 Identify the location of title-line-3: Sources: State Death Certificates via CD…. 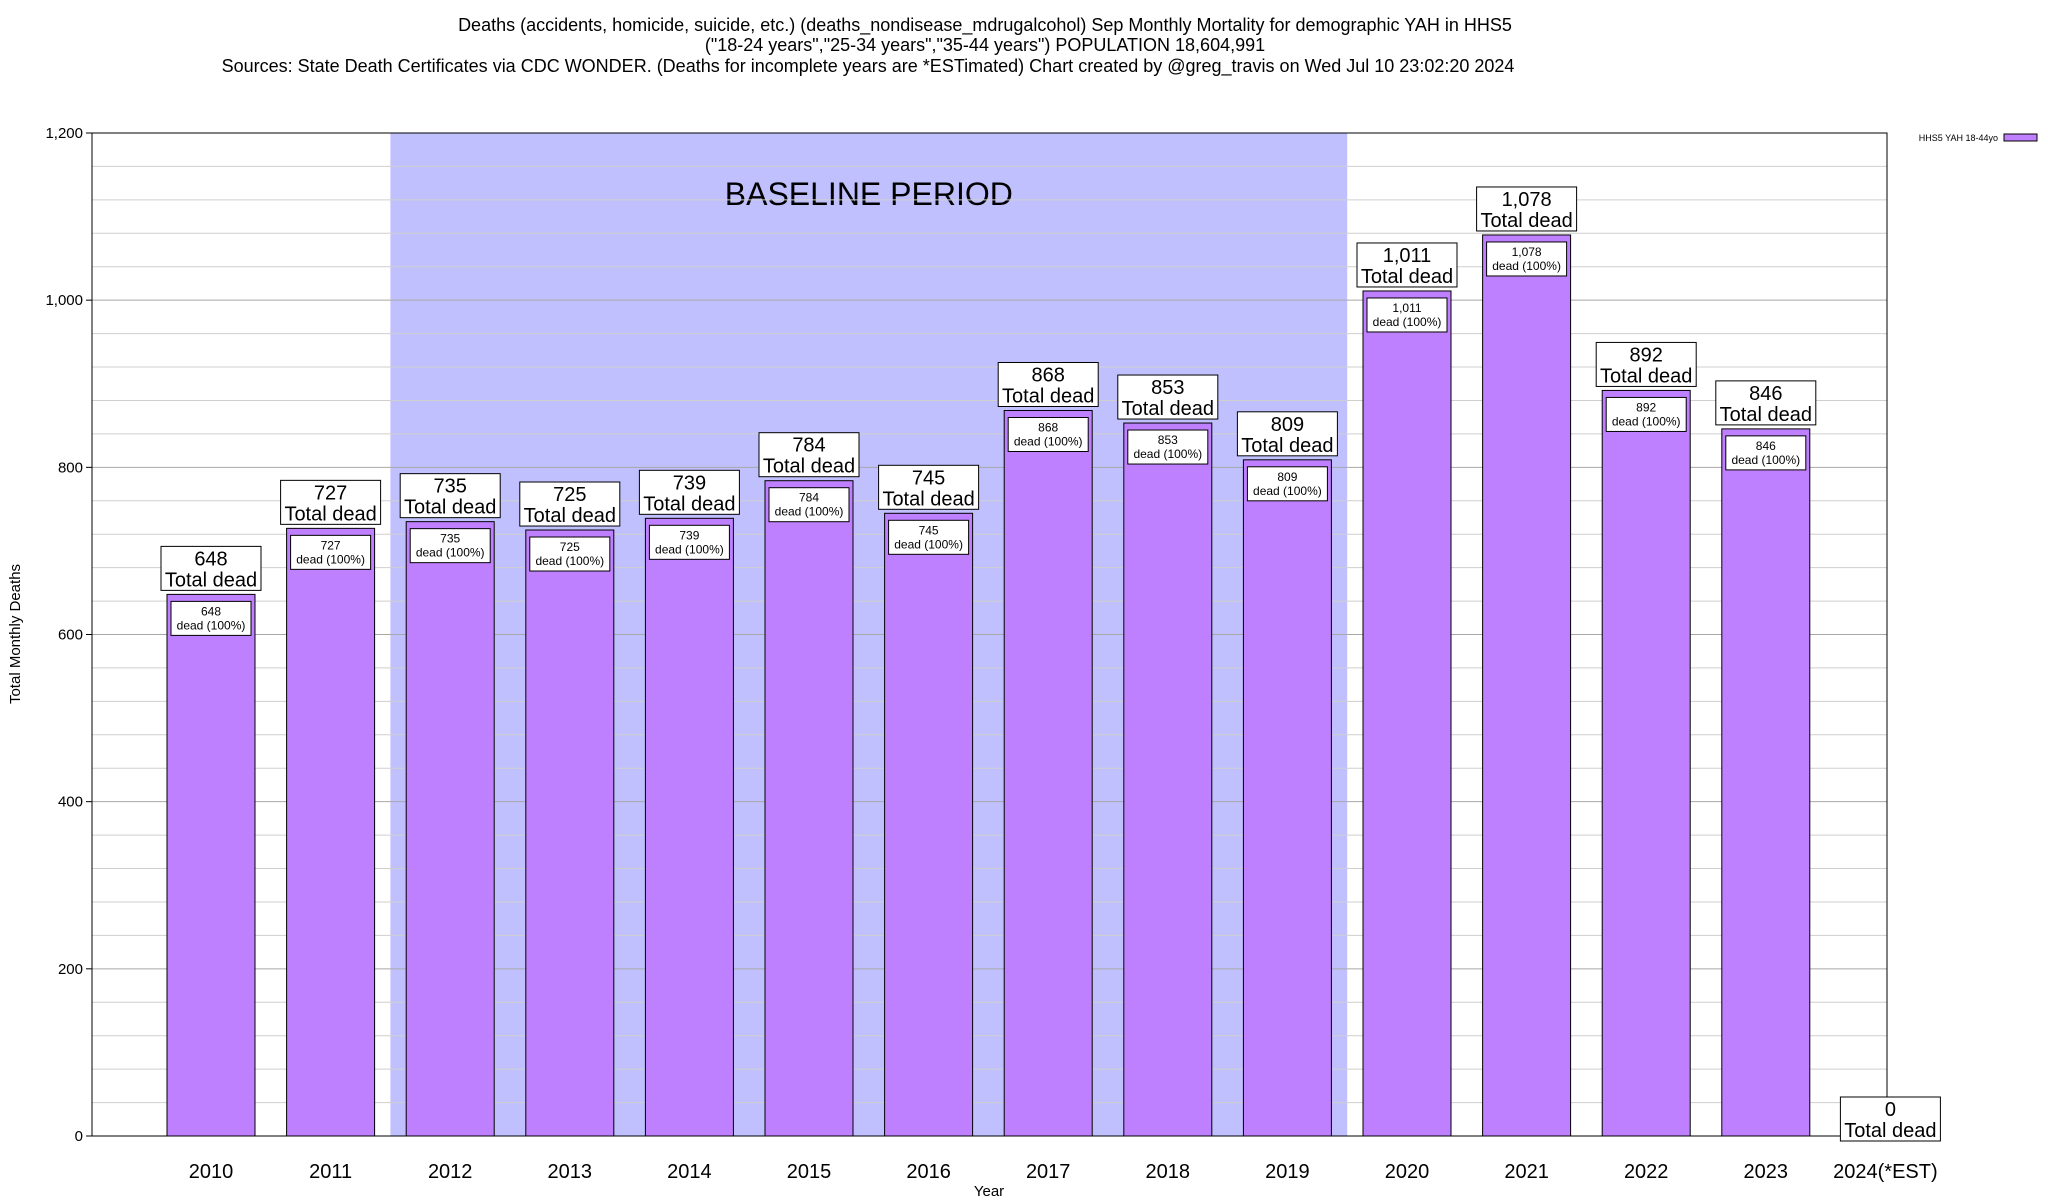
(868, 66).